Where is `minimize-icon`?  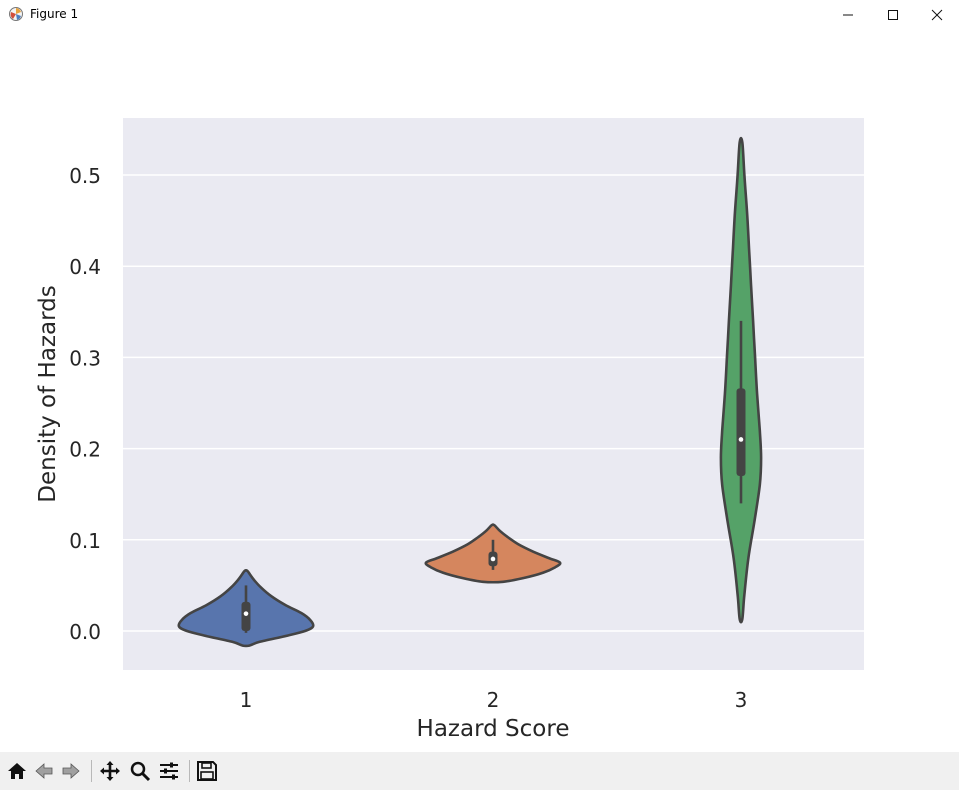
minimize-icon is located at coordinates (847, 14).